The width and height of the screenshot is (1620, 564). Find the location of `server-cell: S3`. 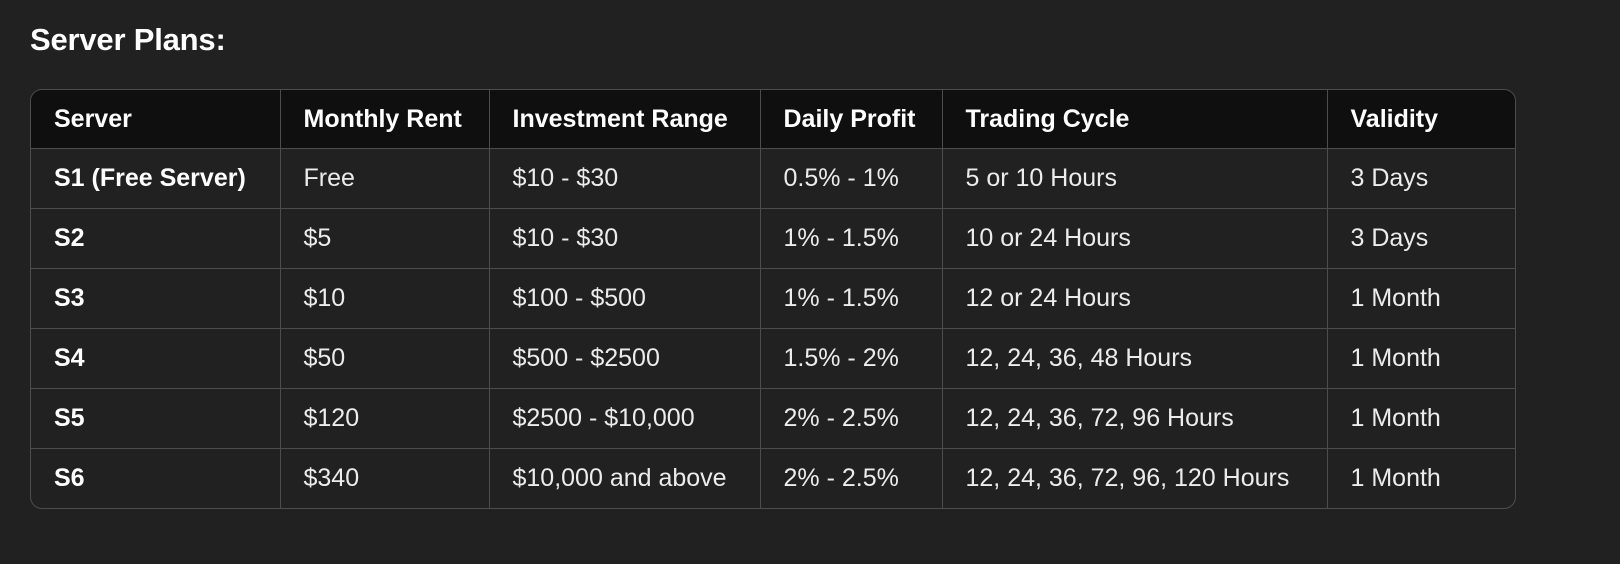

server-cell: S3 is located at coordinates (156, 298).